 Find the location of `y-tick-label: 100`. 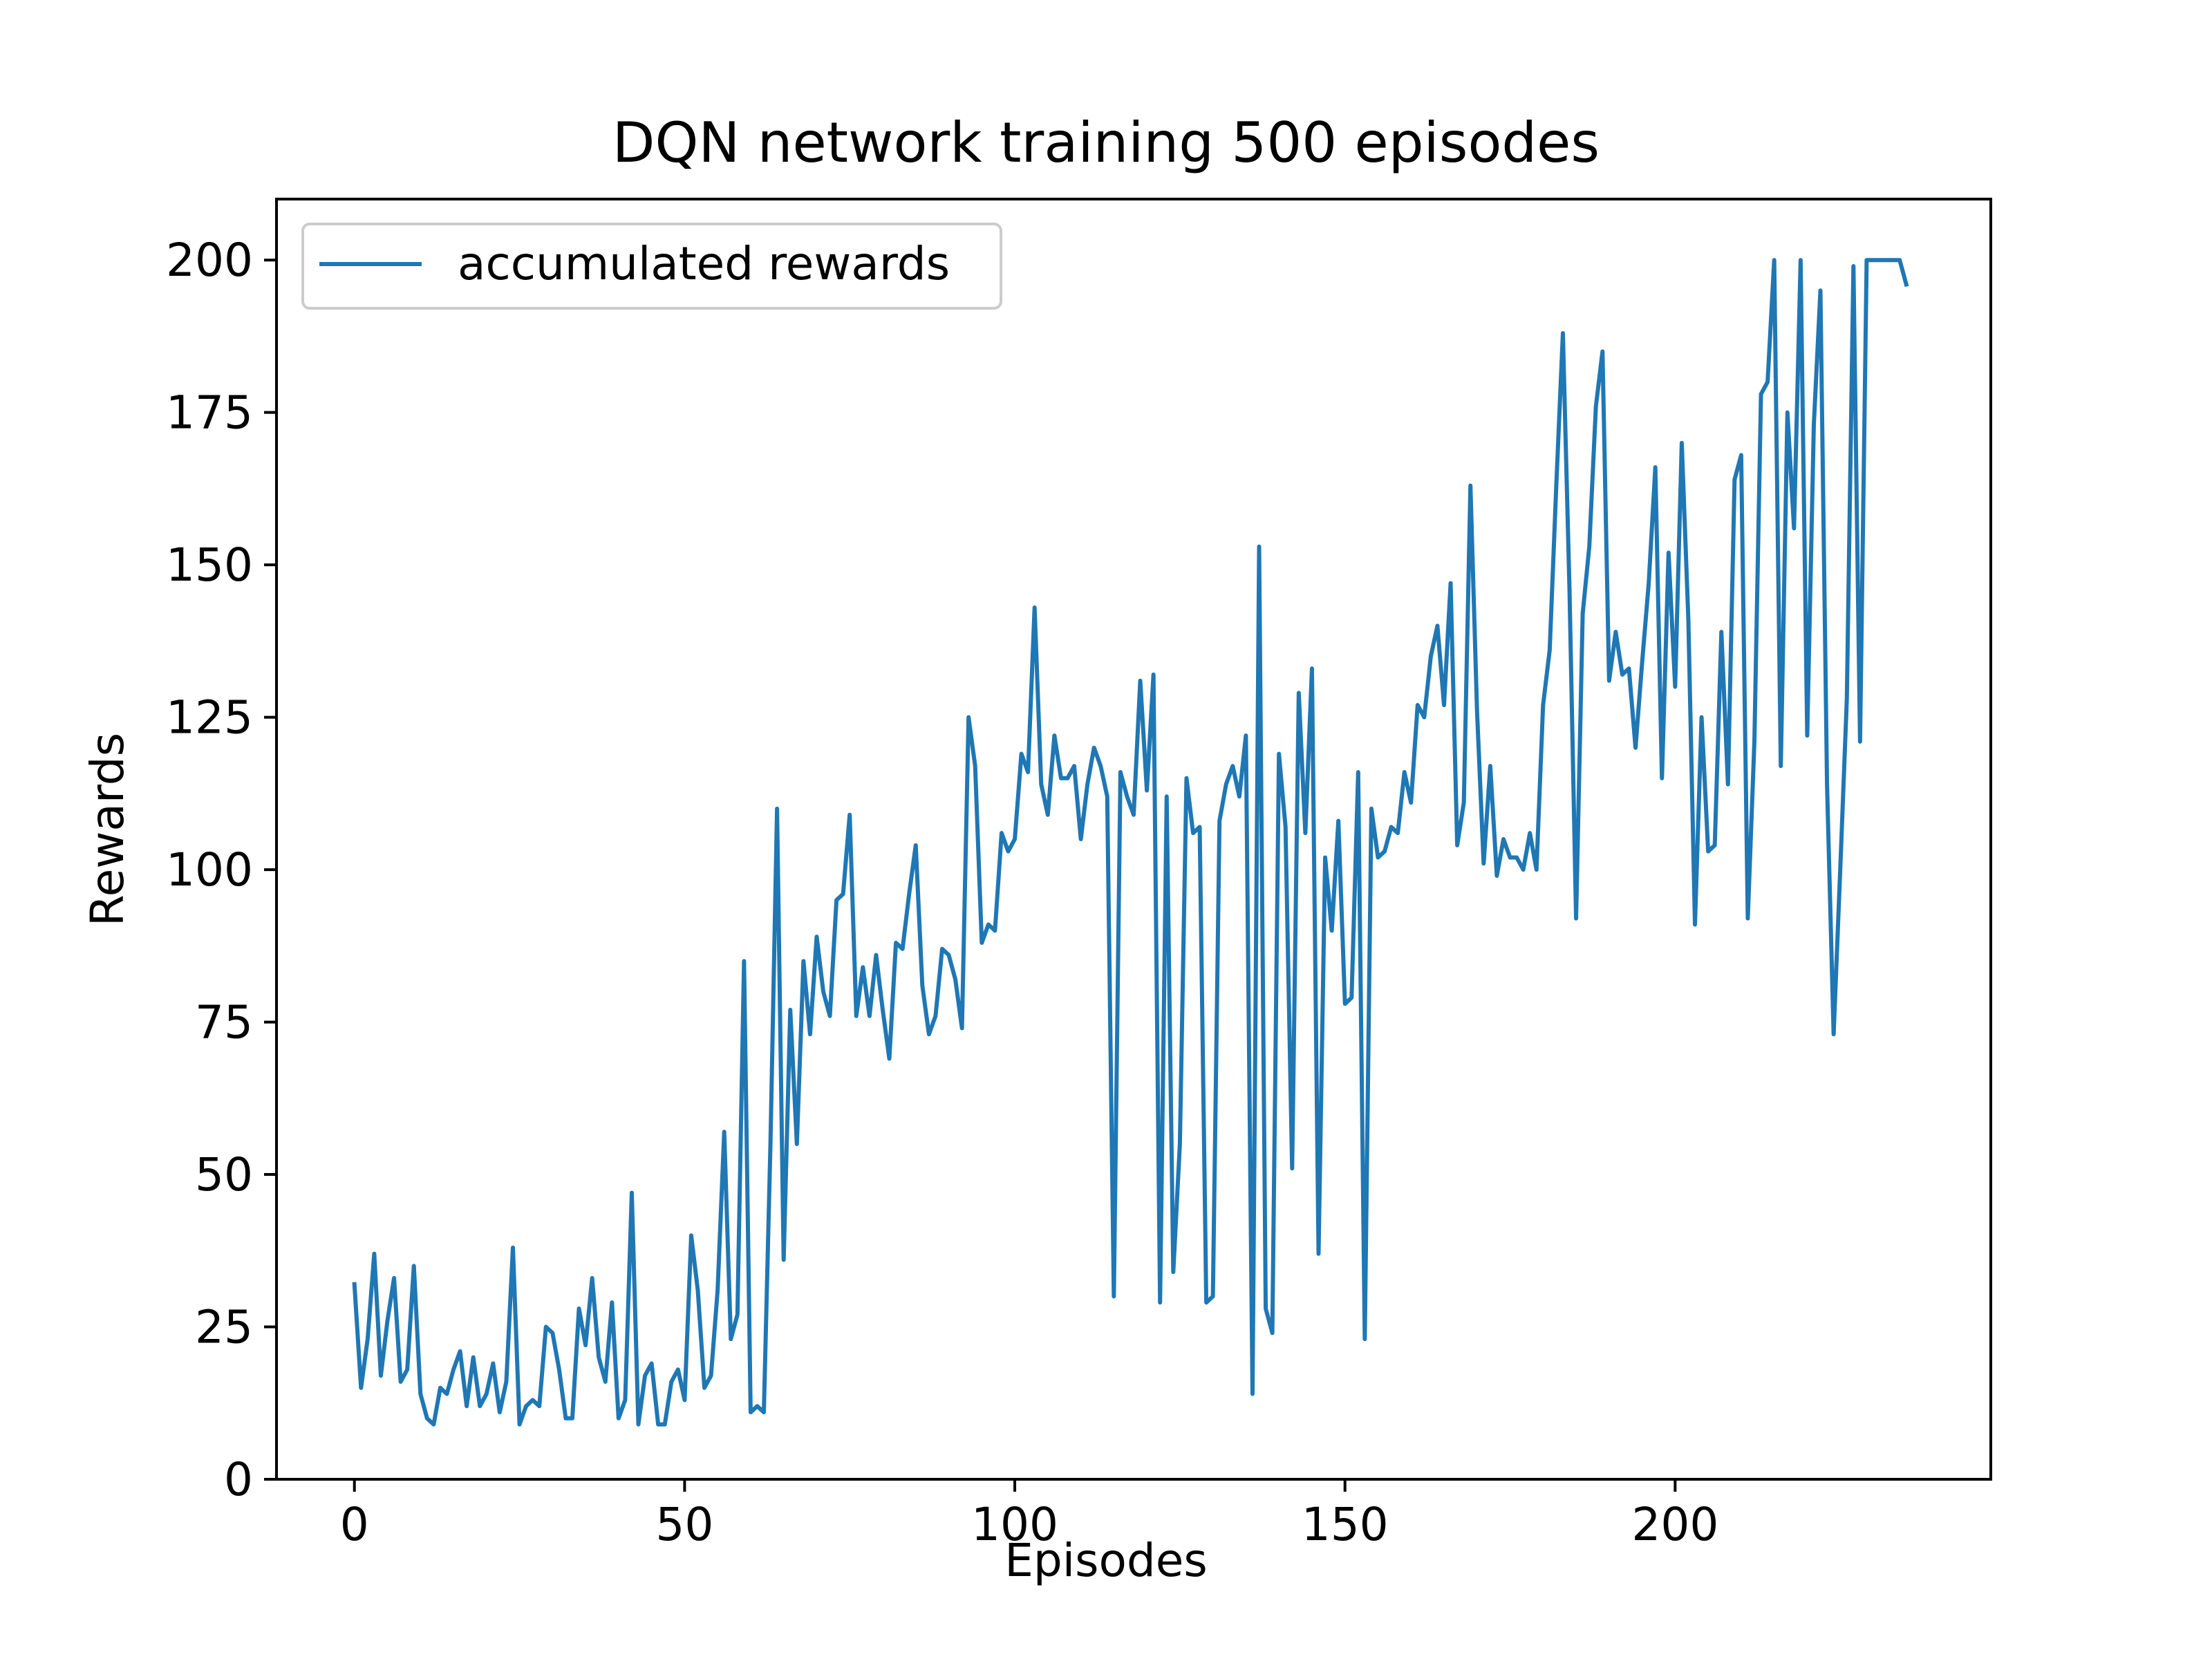

y-tick-label: 100 is located at coordinates (209, 870).